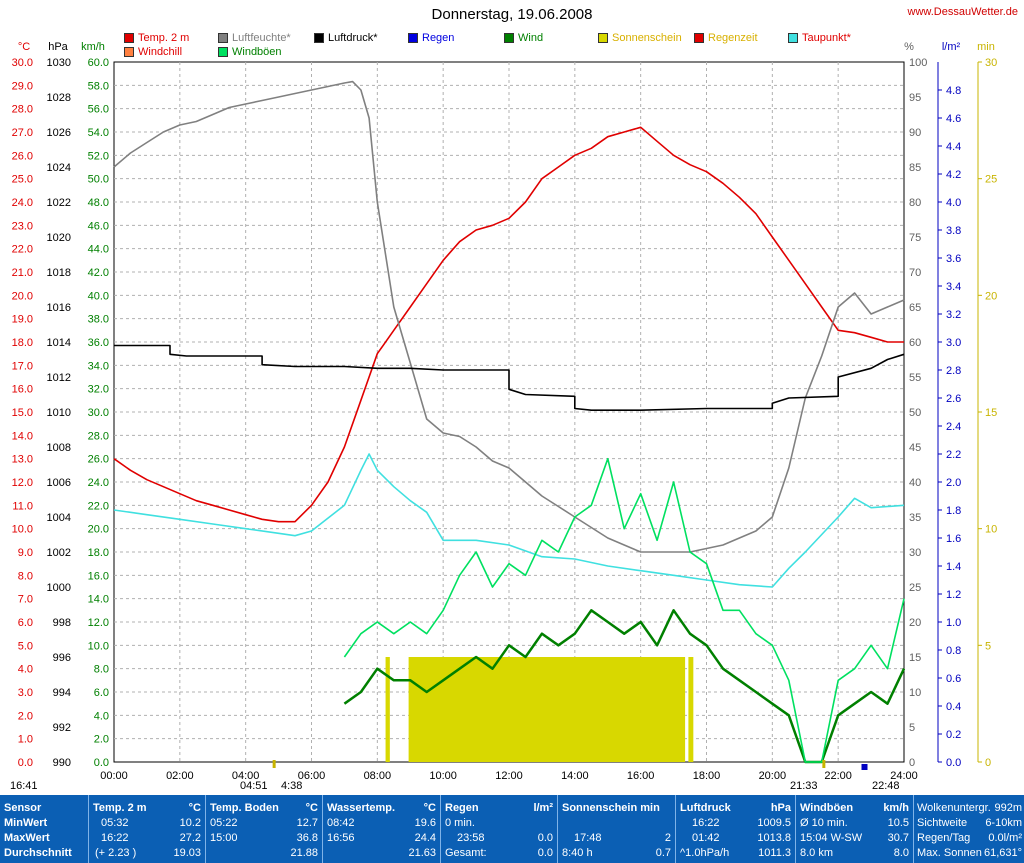 The image size is (1024, 863). What do you see at coordinates (531, 38) in the screenshot?
I see `legend-label-wind: Wind` at bounding box center [531, 38].